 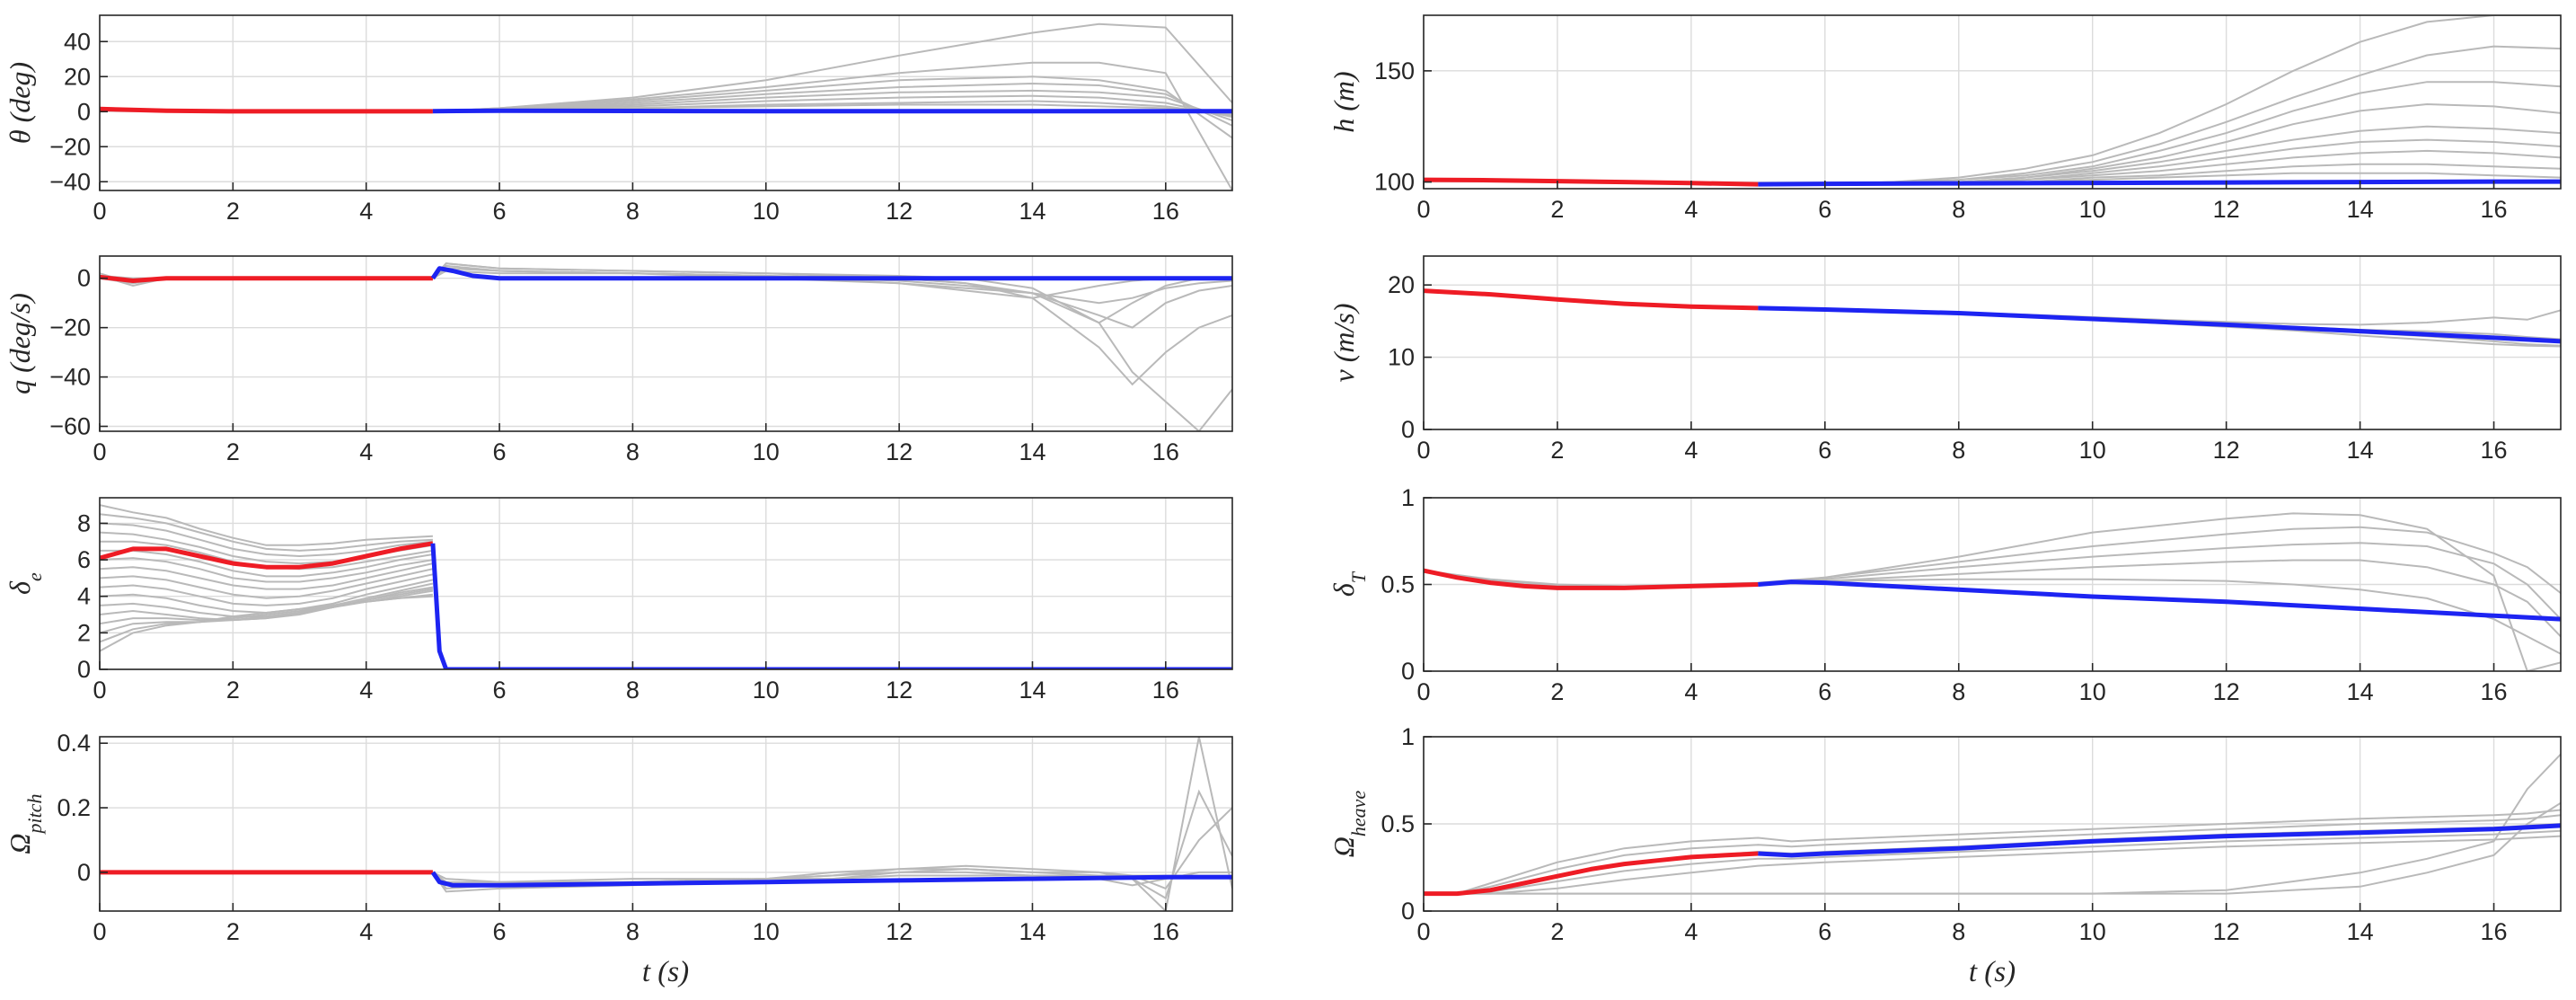 What do you see at coordinates (25, 823) in the screenshot?
I see `y-axis-label: Ωpitch` at bounding box center [25, 823].